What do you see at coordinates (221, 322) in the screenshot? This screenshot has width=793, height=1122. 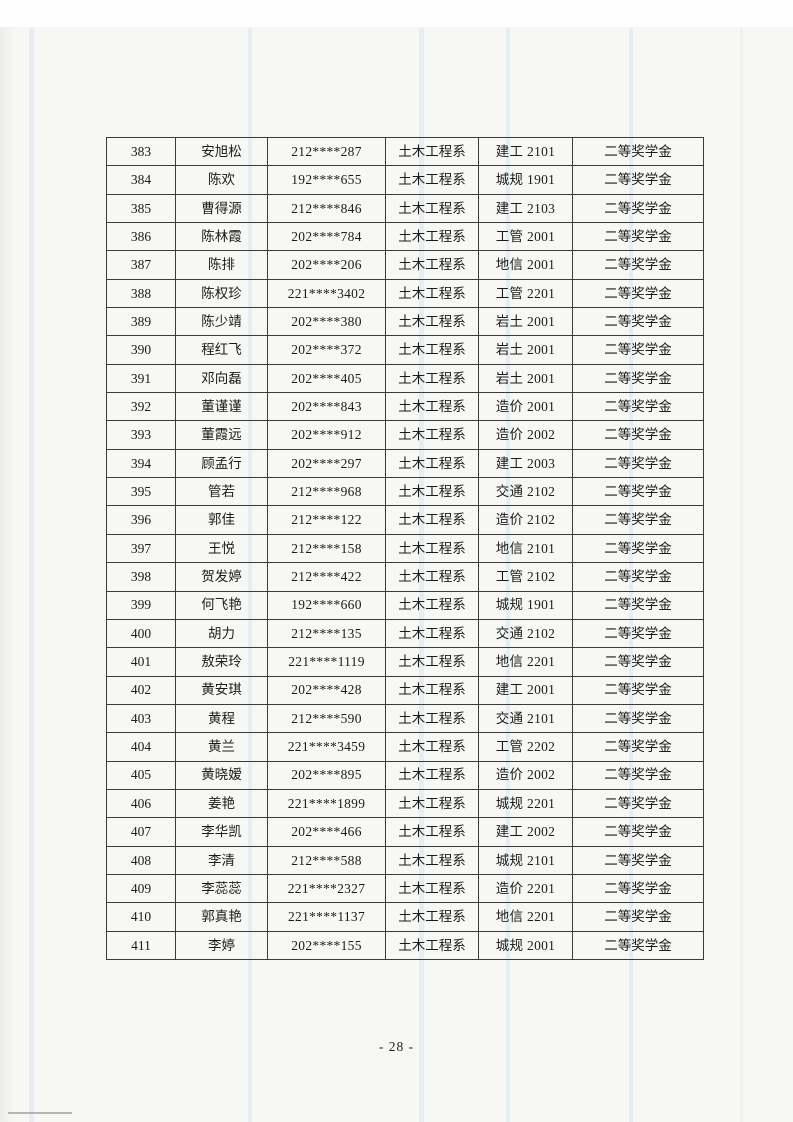 I see `cell-name: 陈少靖` at bounding box center [221, 322].